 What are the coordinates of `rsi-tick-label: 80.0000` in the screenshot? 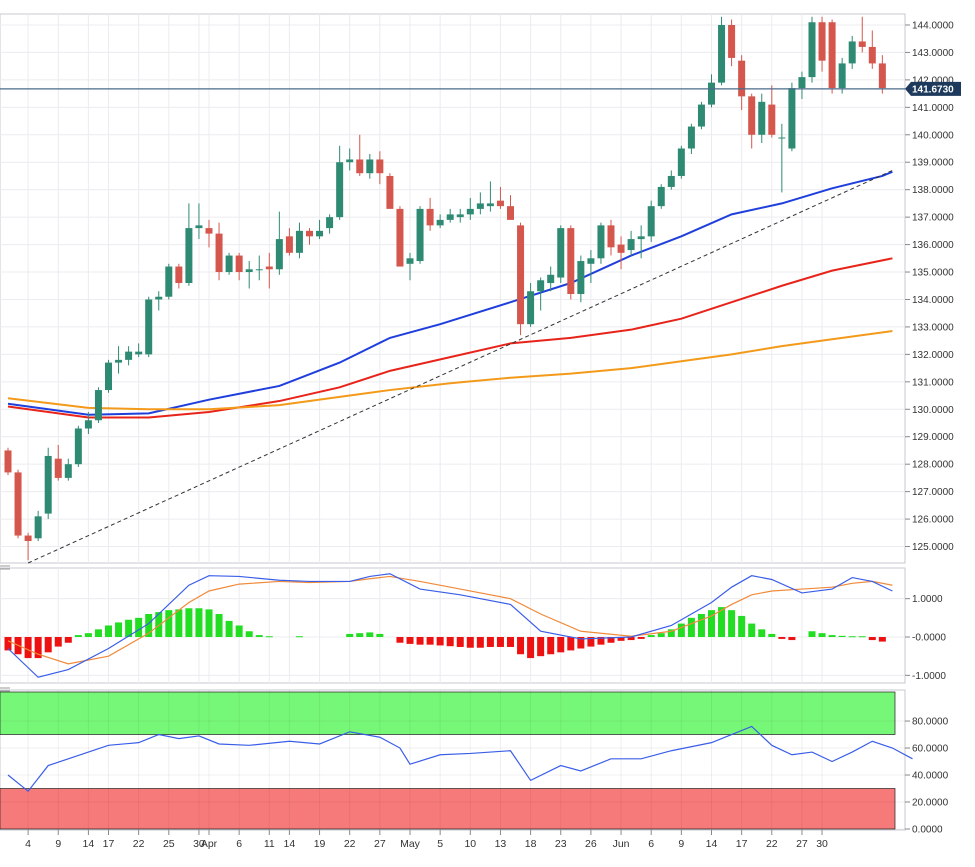 It's located at (930, 722).